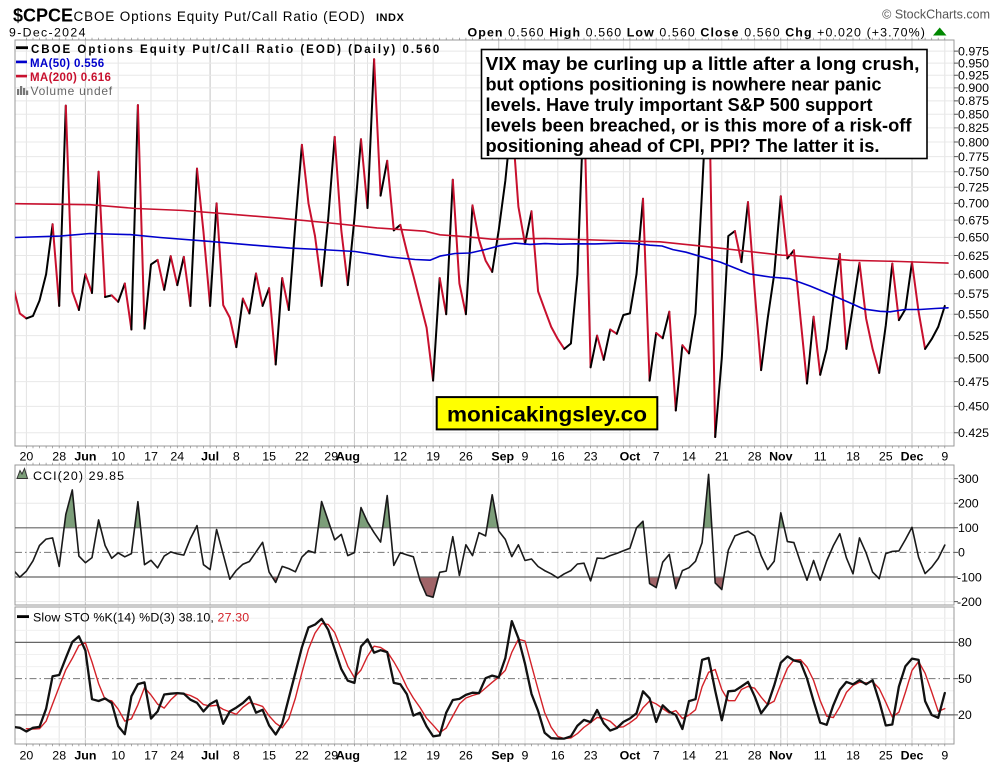 Image resolution: width=1004 pixels, height=770 pixels. Describe the element at coordinates (72, 91) in the screenshot. I see `svg-text: Volume undef` at that location.